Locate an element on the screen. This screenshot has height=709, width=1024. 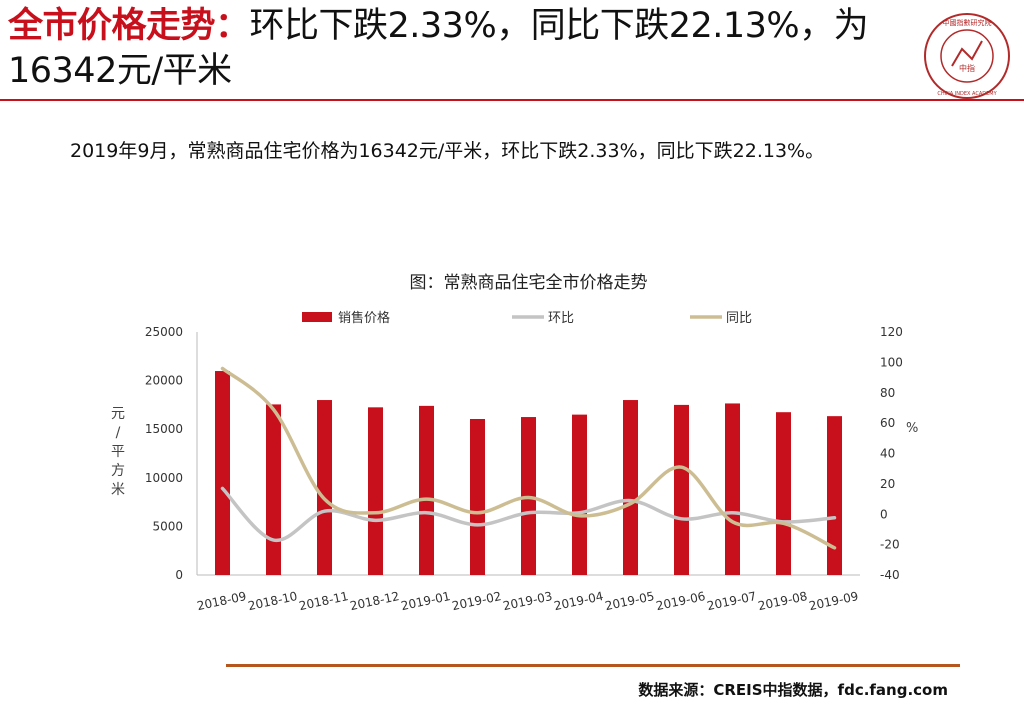
y-left-tick-label: 15000 is located at coordinates (164, 429).